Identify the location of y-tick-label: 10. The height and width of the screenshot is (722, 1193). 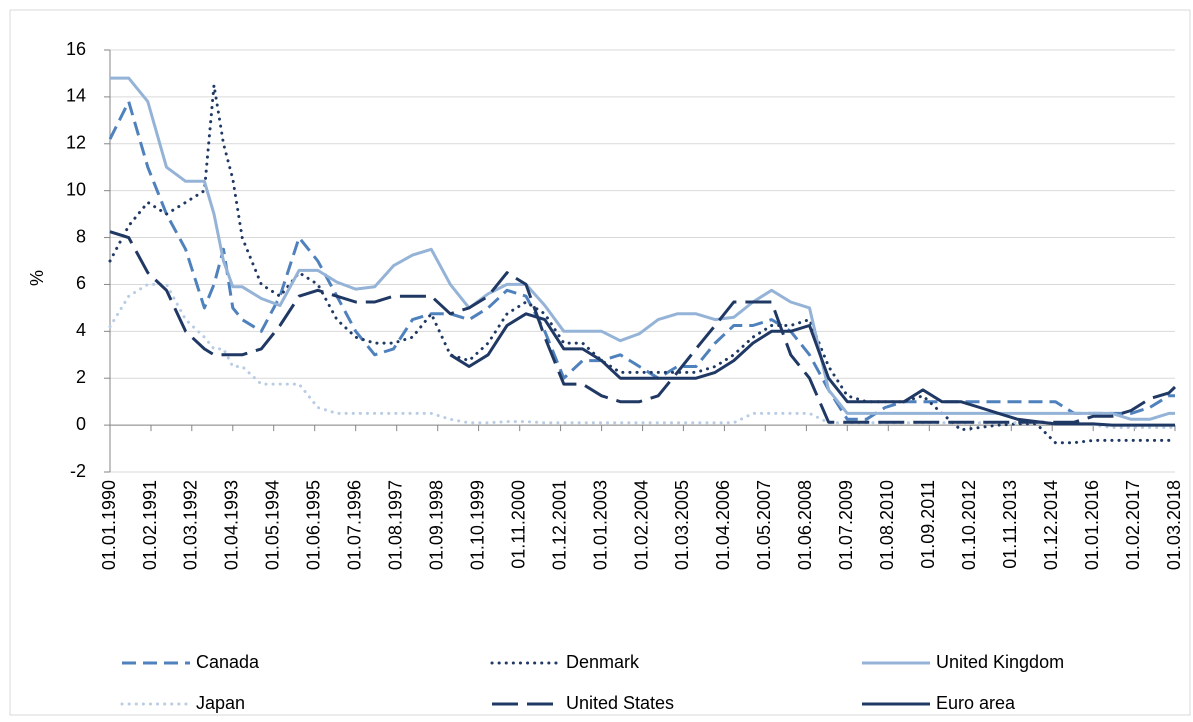
(76, 189).